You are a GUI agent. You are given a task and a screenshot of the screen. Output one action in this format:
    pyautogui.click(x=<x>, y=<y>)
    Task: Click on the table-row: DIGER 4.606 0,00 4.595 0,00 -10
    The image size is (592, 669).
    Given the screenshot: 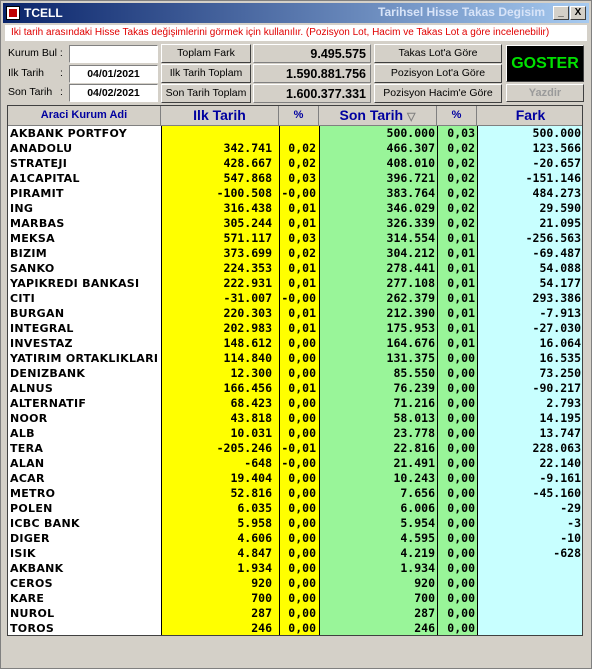 What is the action you would take?
    pyautogui.click(x=295, y=538)
    